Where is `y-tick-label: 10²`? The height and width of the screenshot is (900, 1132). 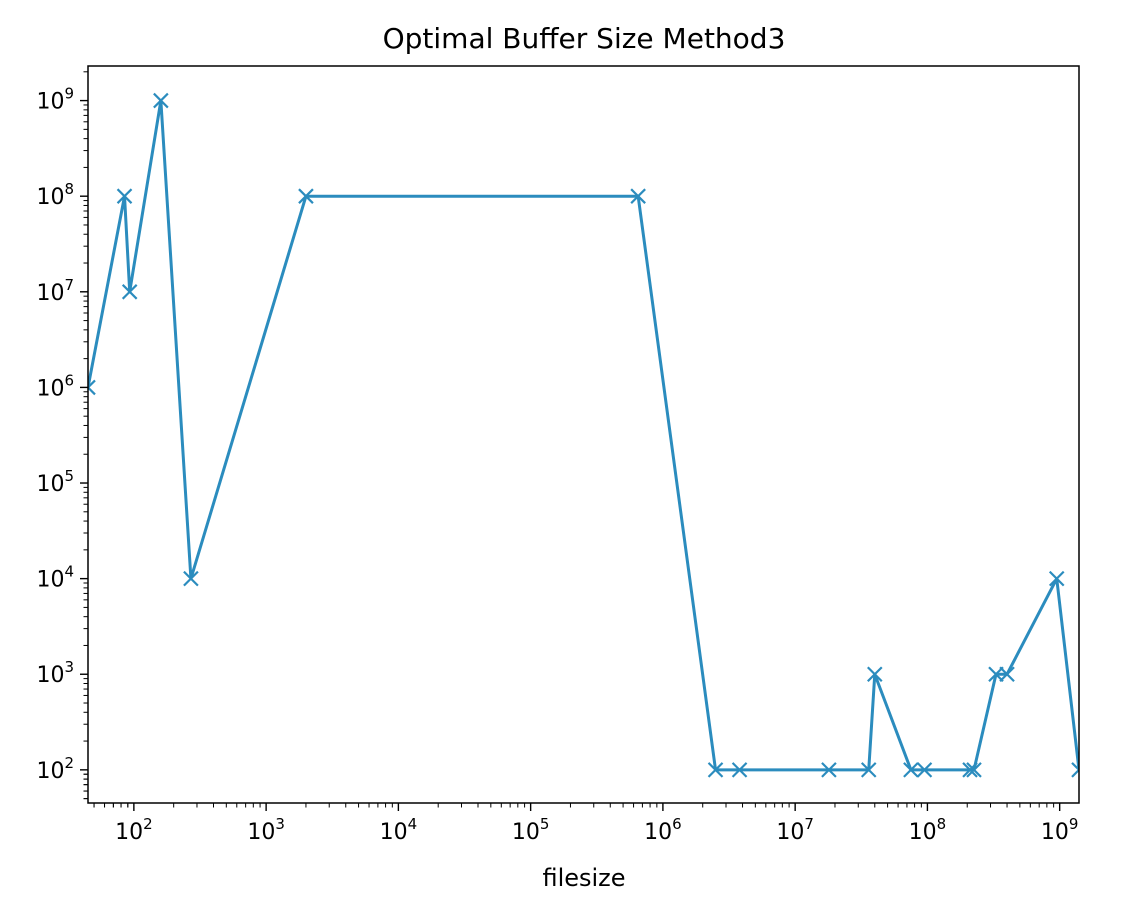
y-tick-label: 10² is located at coordinates (55, 769).